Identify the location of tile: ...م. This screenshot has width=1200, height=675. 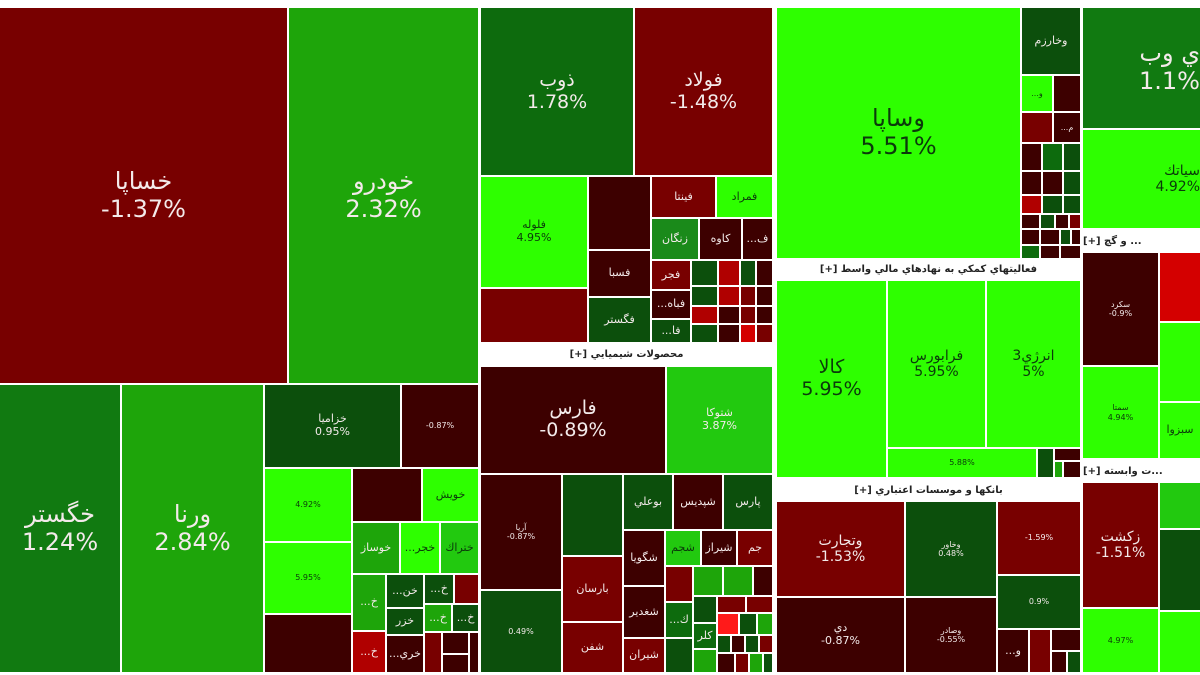
(1067, 127).